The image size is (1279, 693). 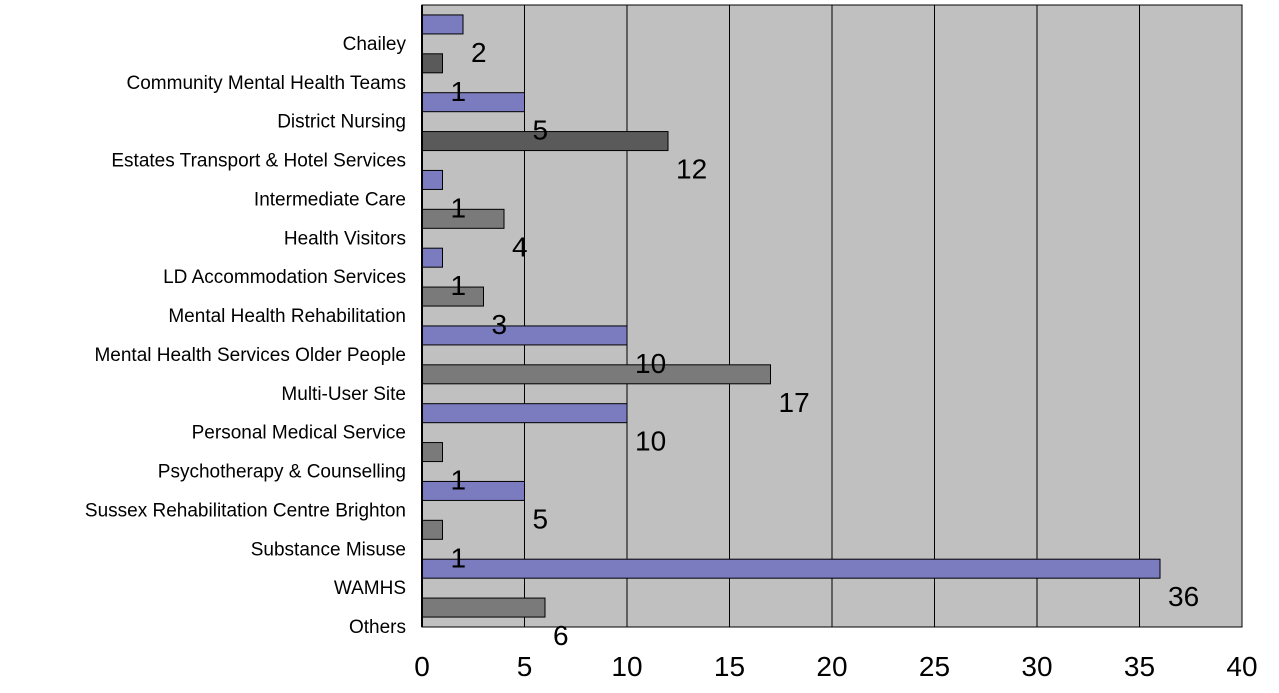 I want to click on category-label: District Nursing, so click(x=341, y=122).